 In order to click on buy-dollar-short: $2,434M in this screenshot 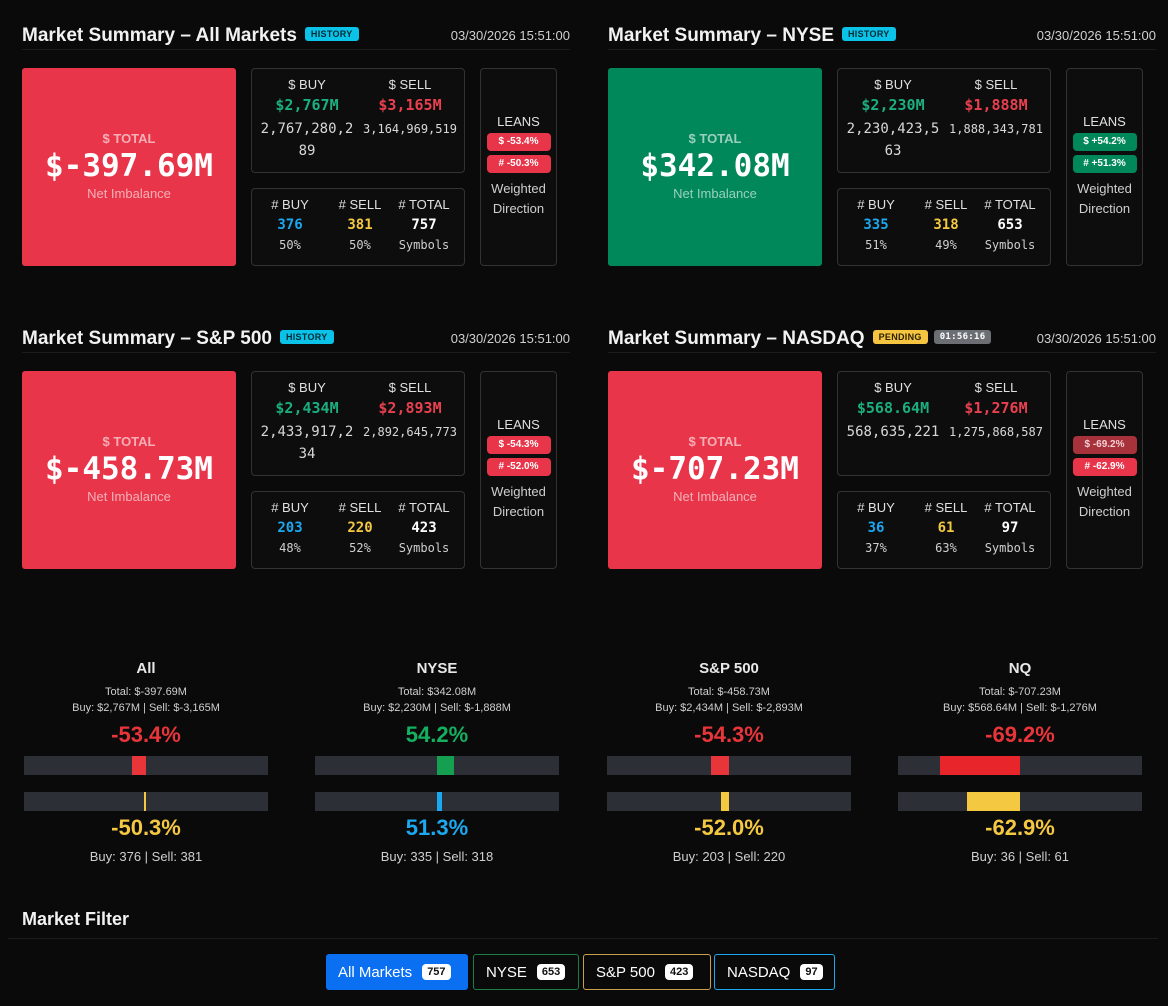, I will do `click(307, 408)`.